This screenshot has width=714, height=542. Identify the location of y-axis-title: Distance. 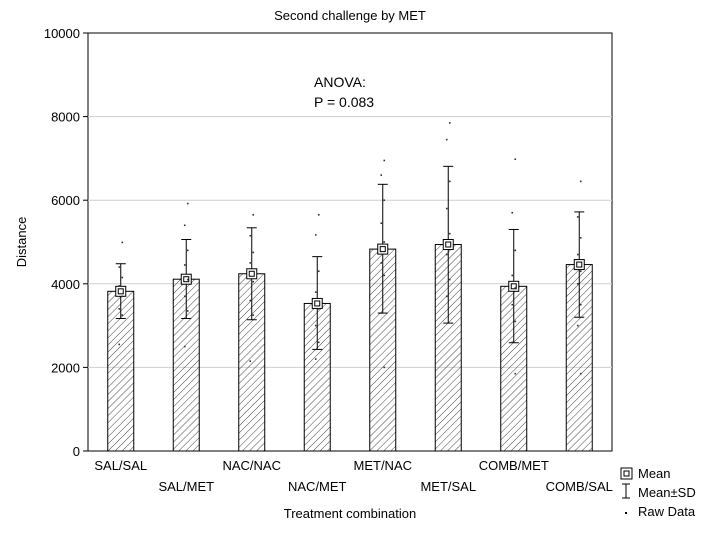
(21, 242).